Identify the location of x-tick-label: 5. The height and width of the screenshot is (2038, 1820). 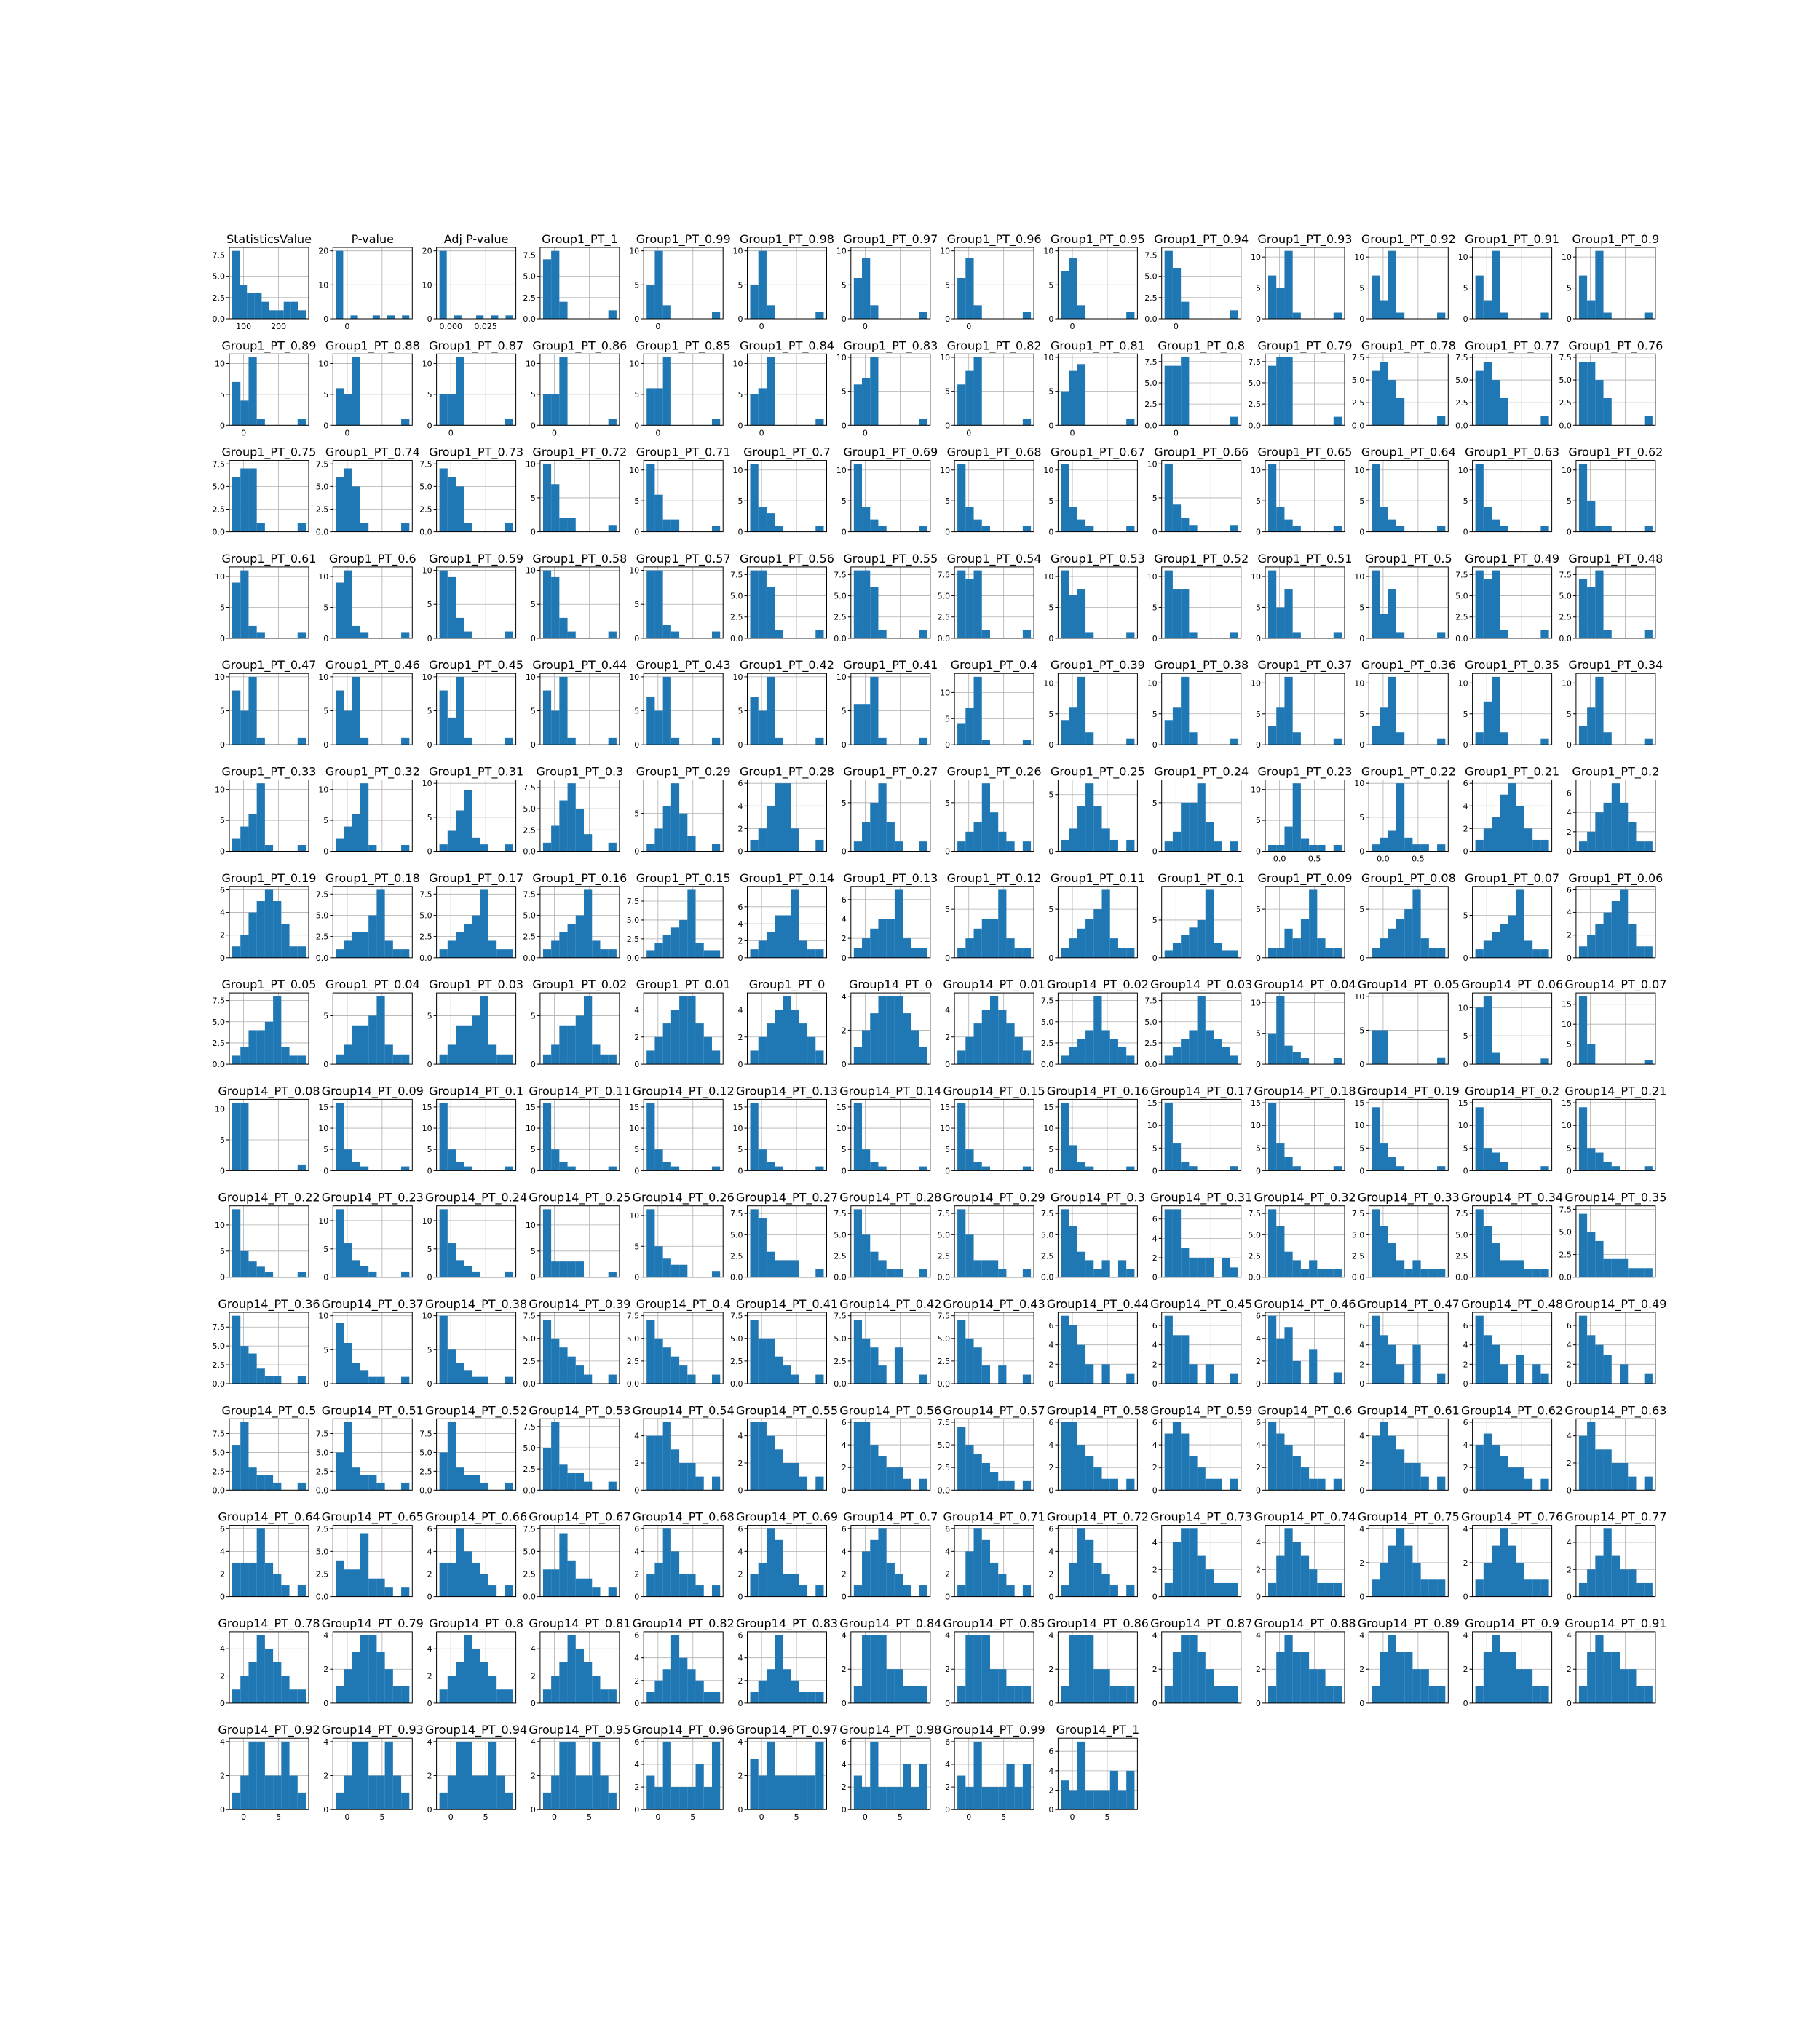
(1003, 1817).